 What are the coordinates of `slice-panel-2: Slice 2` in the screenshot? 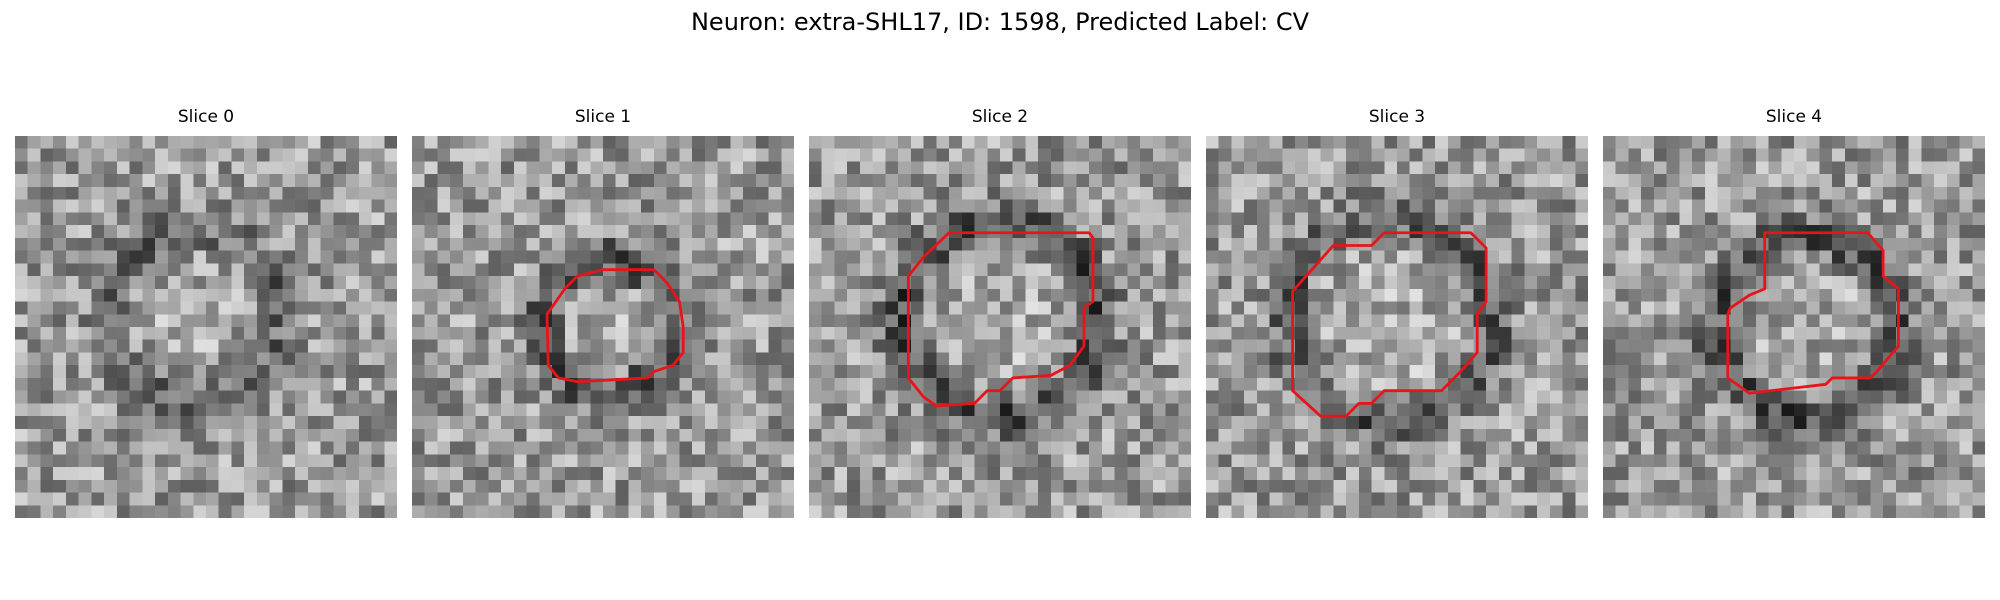 It's located at (1000, 312).